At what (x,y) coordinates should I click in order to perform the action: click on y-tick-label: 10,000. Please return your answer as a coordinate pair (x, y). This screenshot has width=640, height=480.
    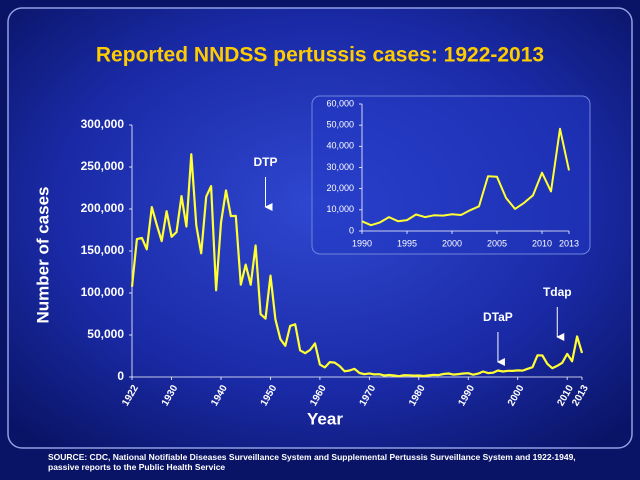
    Looking at the image, I should click on (340, 209).